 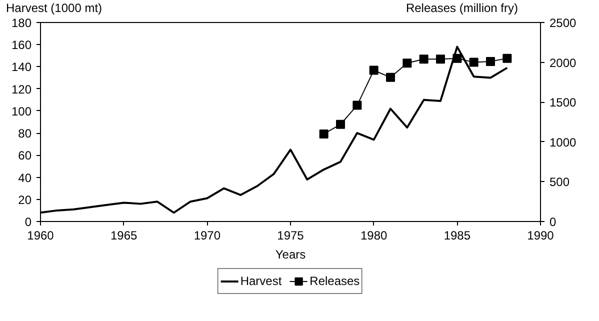 I want to click on y-tick-label: 20, so click(x=25, y=199).